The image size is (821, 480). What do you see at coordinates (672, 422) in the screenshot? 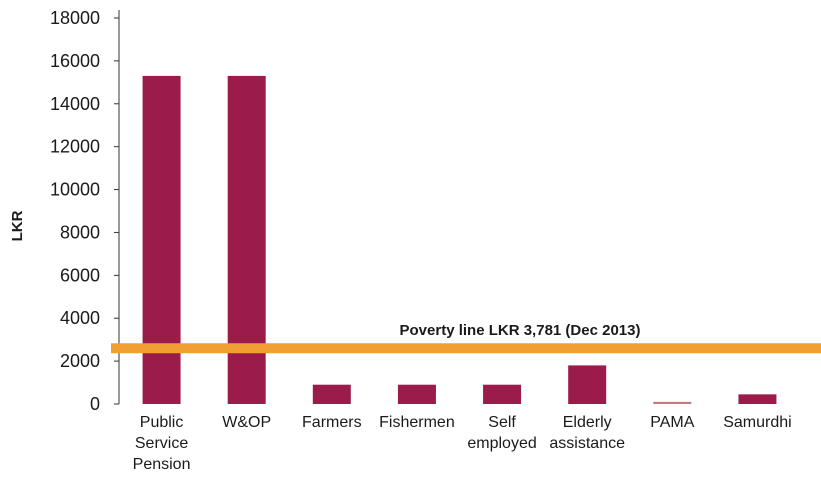
I see `x-tick-label: PAMA` at bounding box center [672, 422].